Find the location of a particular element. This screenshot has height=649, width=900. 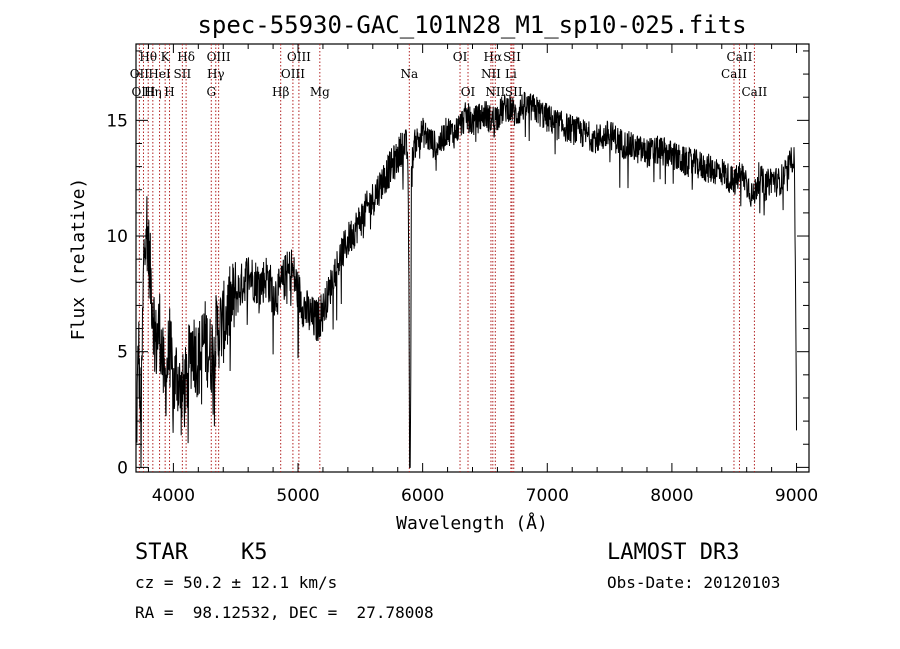

y-tick-label: 15 is located at coordinates (117, 121).